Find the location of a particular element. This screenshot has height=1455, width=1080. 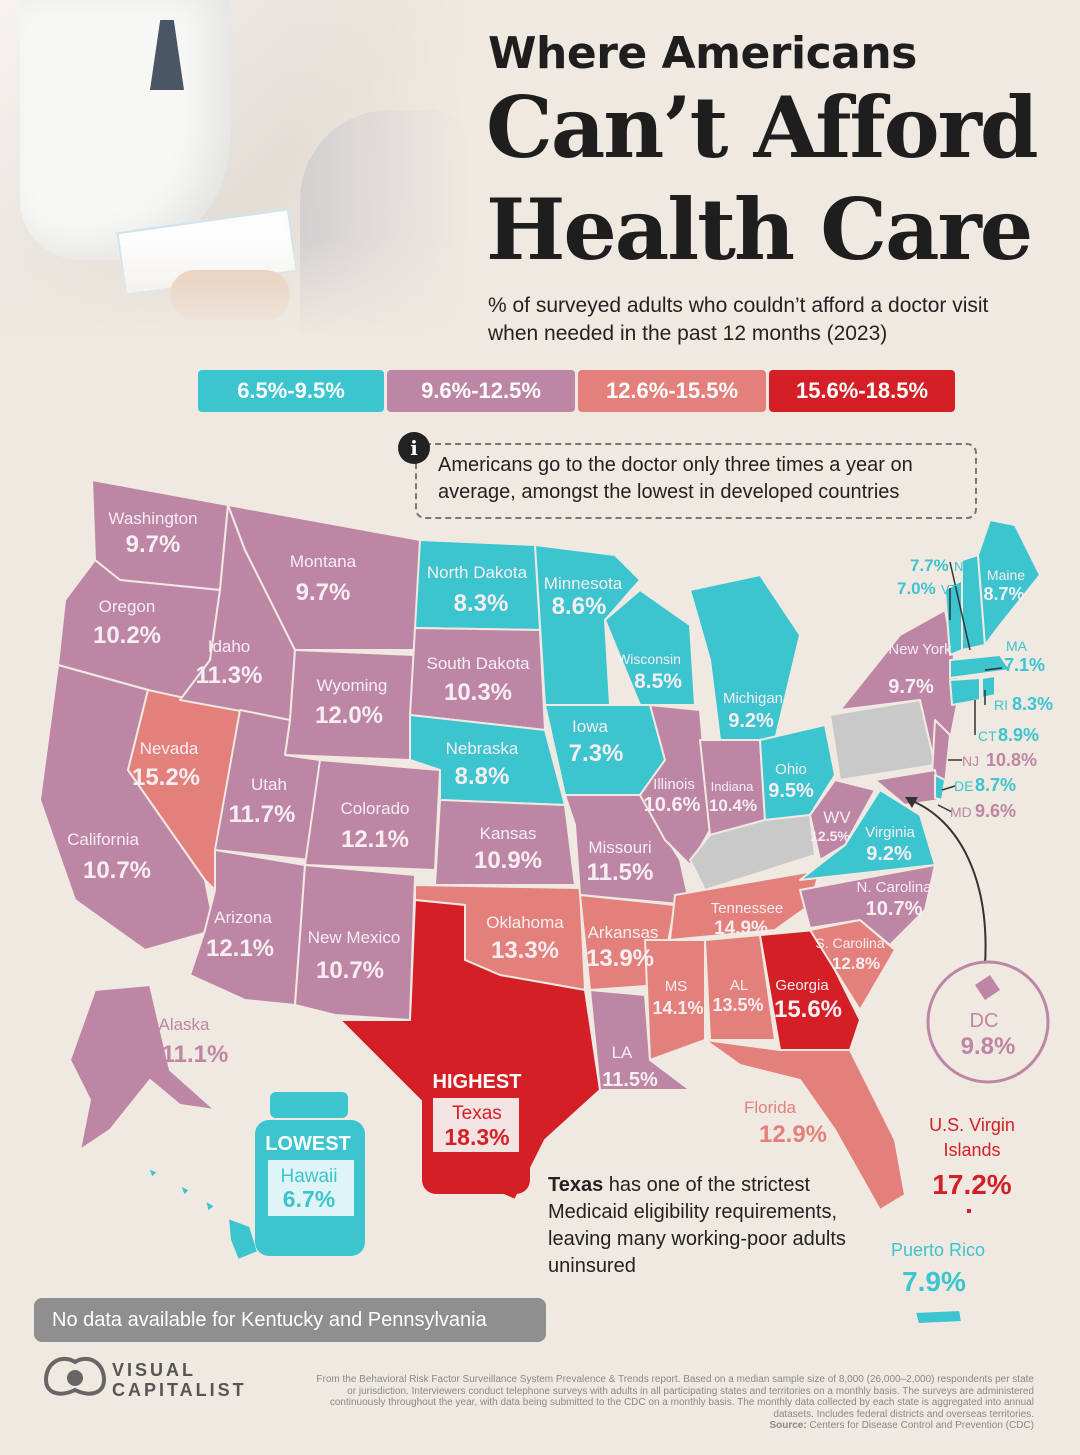

label-dc: DC is located at coordinates (984, 1021).